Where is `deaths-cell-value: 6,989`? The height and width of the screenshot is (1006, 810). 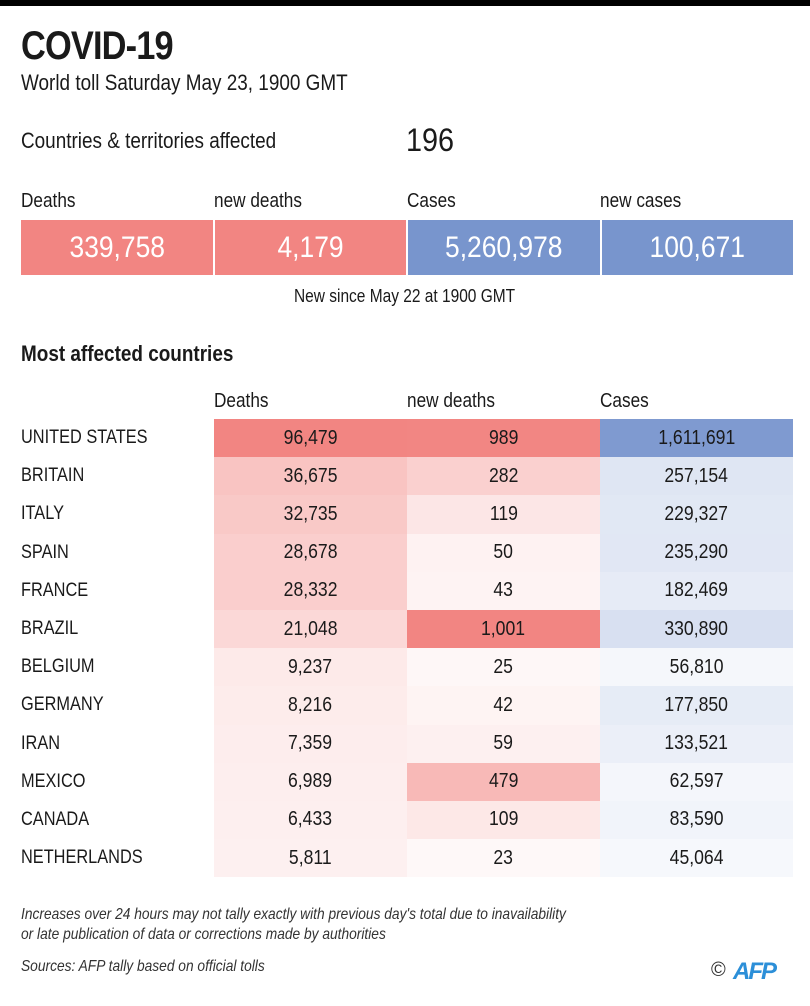
deaths-cell-value: 6,989 is located at coordinates (310, 781).